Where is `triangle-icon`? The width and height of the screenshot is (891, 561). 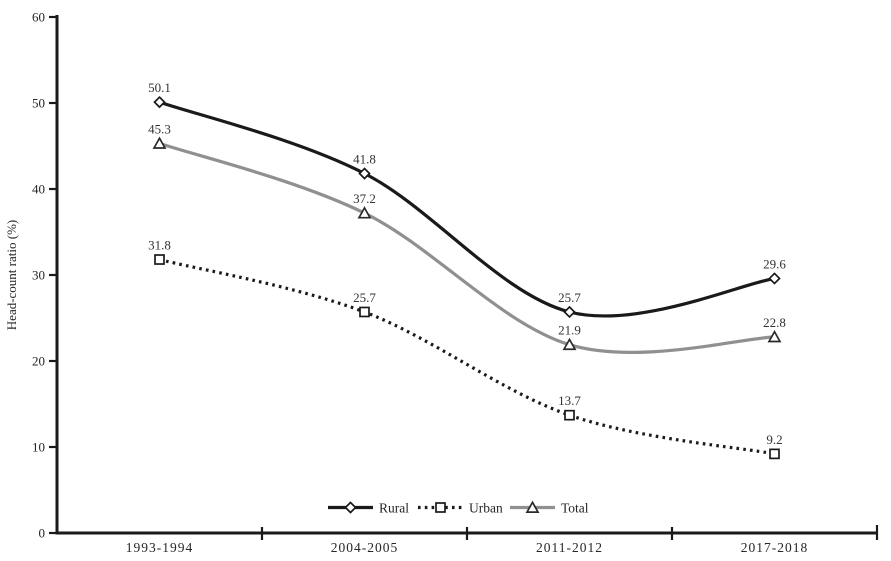 triangle-icon is located at coordinates (532, 506).